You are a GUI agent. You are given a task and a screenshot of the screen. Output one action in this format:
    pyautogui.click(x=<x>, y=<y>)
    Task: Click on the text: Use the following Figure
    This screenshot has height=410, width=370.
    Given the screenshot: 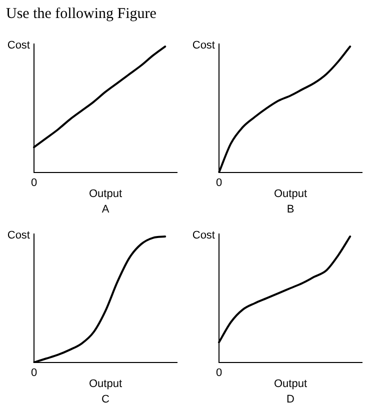 What is the action you would take?
    pyautogui.click(x=81, y=14)
    